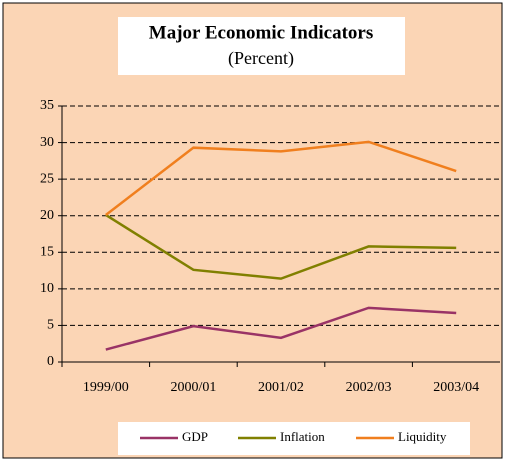 The width and height of the screenshot is (508, 462). Describe the element at coordinates (261, 32) in the screenshot. I see `chart-title: Major Economic Indicators` at that location.